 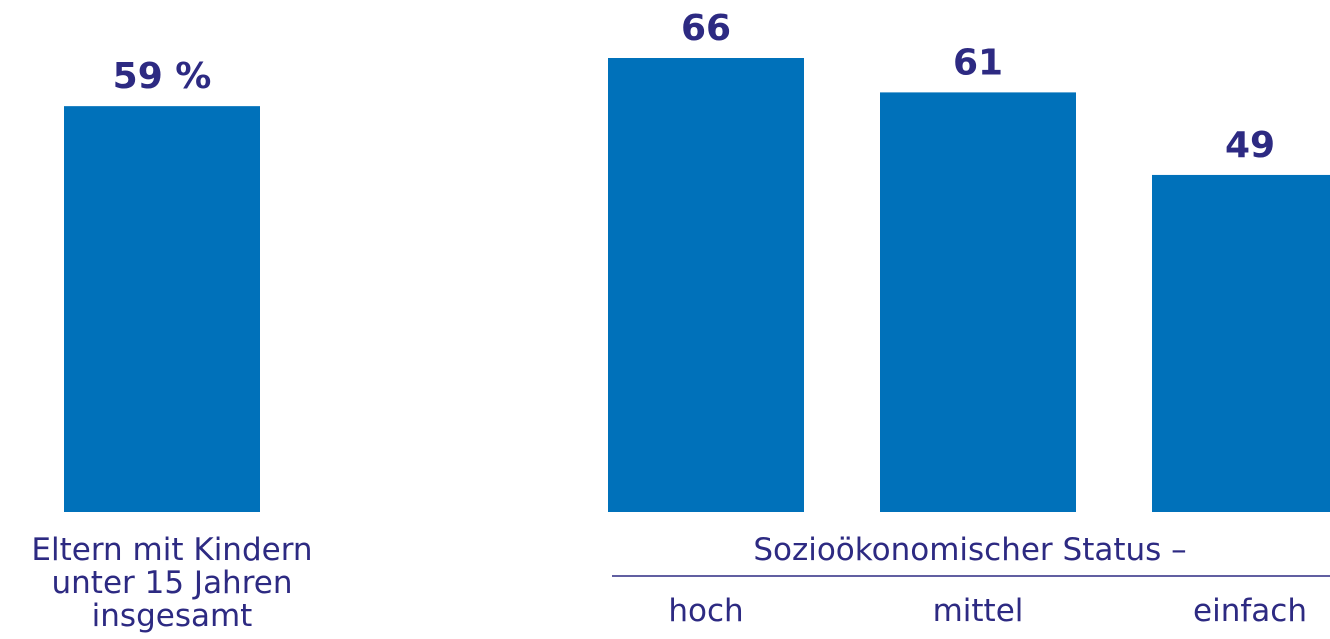 What do you see at coordinates (172, 616) in the screenshot?
I see `category-label-line: insgesamt` at bounding box center [172, 616].